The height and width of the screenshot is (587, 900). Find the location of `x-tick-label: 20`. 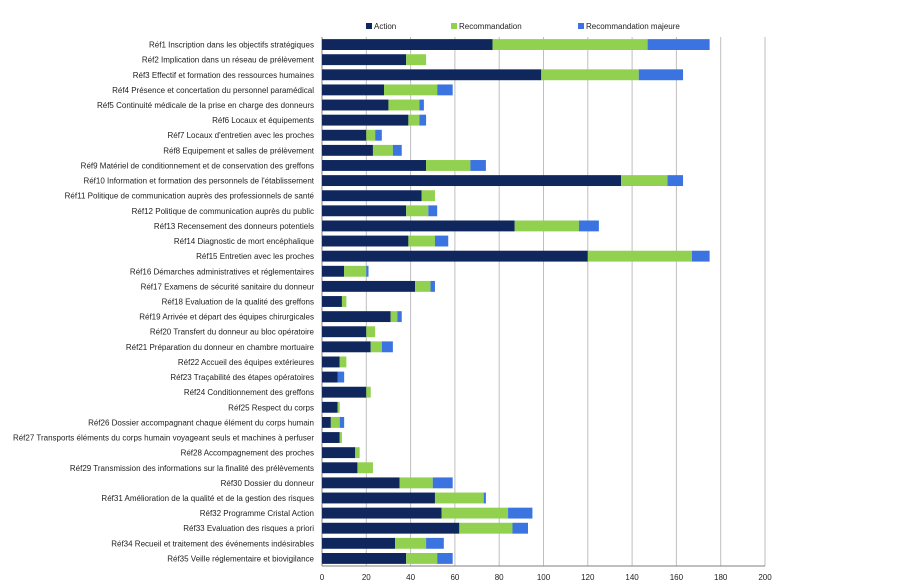

x-tick-label: 20 is located at coordinates (366, 577).